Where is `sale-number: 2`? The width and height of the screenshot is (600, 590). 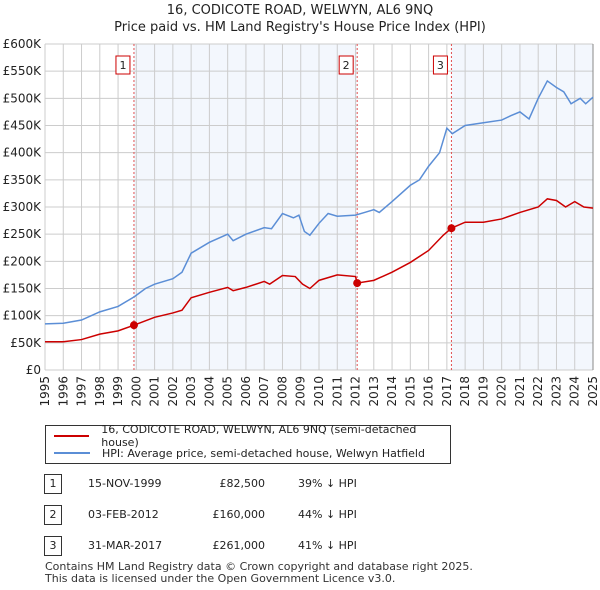 sale-number: 2 is located at coordinates (53, 515).